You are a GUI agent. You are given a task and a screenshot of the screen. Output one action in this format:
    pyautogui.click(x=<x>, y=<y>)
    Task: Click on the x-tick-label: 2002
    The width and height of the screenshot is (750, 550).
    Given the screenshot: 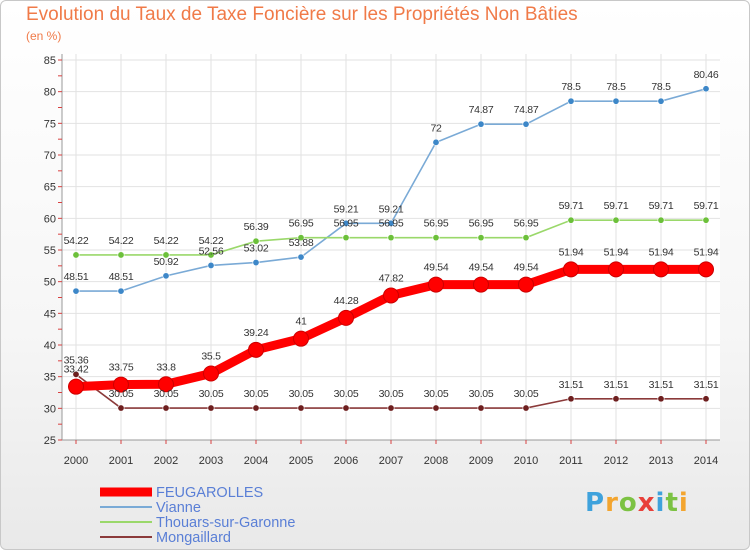 What is the action you would take?
    pyautogui.click(x=166, y=461)
    